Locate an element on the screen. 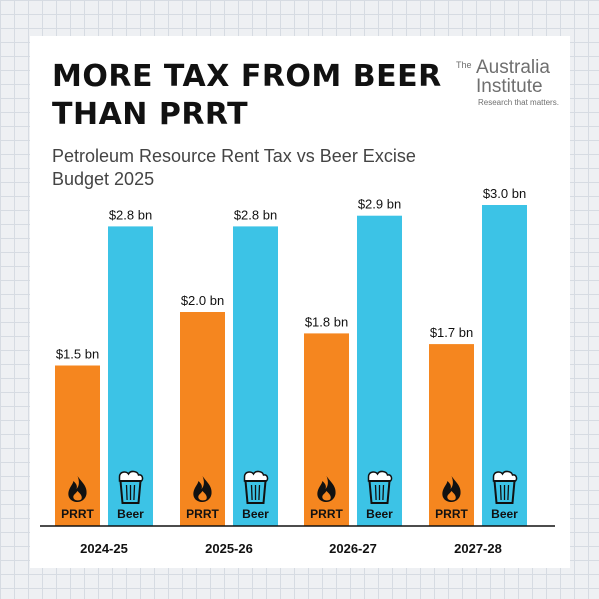 Image resolution: width=599 pixels, height=599 pixels. series-label-beer-2024-25: Beer is located at coordinates (130, 514).